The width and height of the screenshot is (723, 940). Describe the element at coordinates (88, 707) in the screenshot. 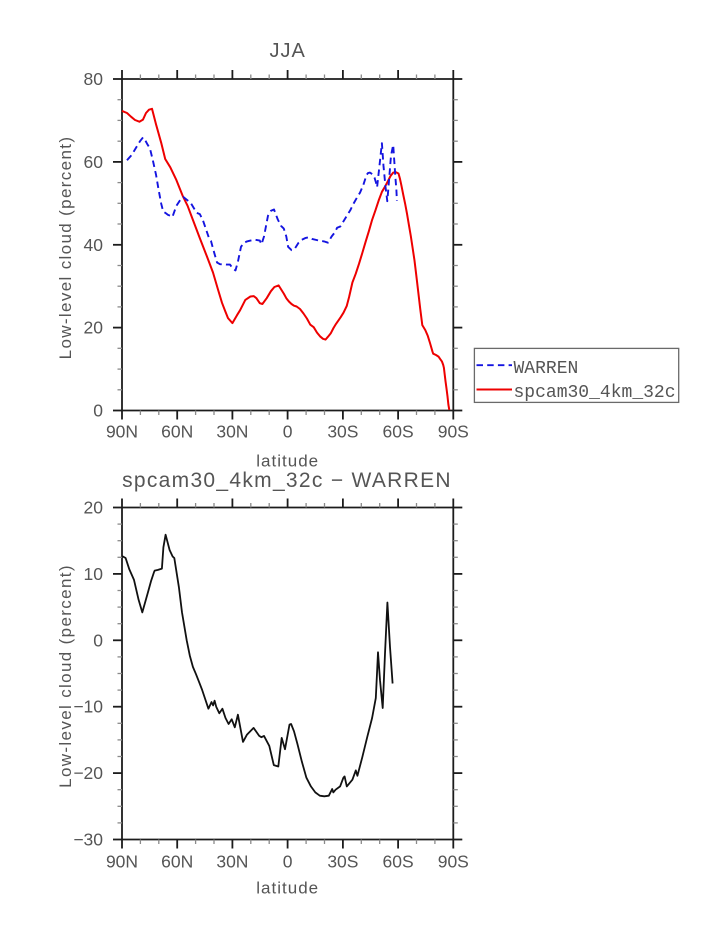

I see `svg-text: −10` at that location.